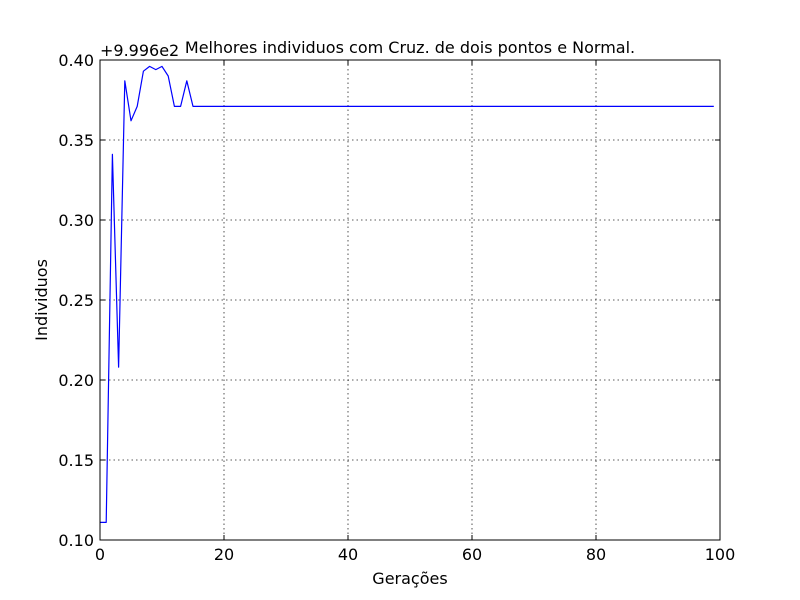 This screenshot has width=800, height=600. I want to click on y-tick-label: 0.40, so click(76, 60).